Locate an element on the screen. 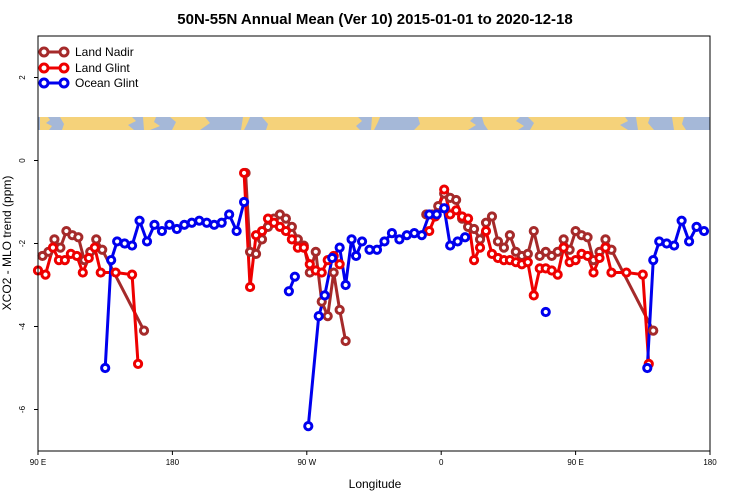 This screenshot has height=500, width=750. legend-label-land-nadir: Land Nadir is located at coordinates (104, 52).